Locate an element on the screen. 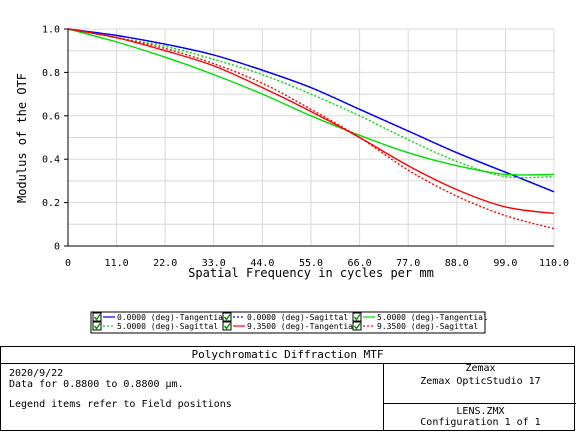 The width and height of the screenshot is (576, 432). legend-box is located at coordinates (288, 322).